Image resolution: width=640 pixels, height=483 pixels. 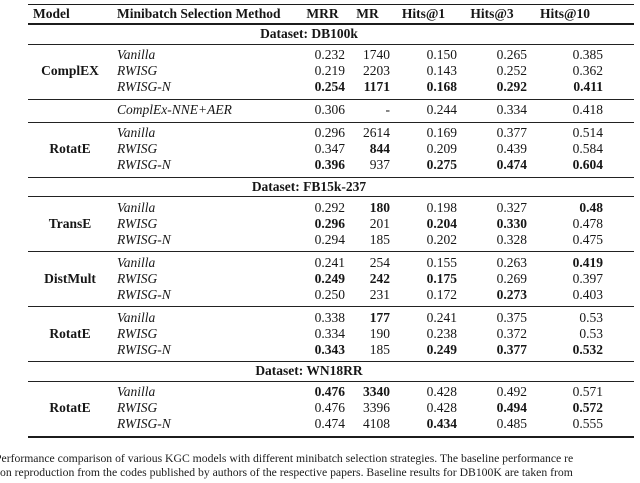 What do you see at coordinates (511, 207) in the screenshot?
I see `value: 0.327` at bounding box center [511, 207].